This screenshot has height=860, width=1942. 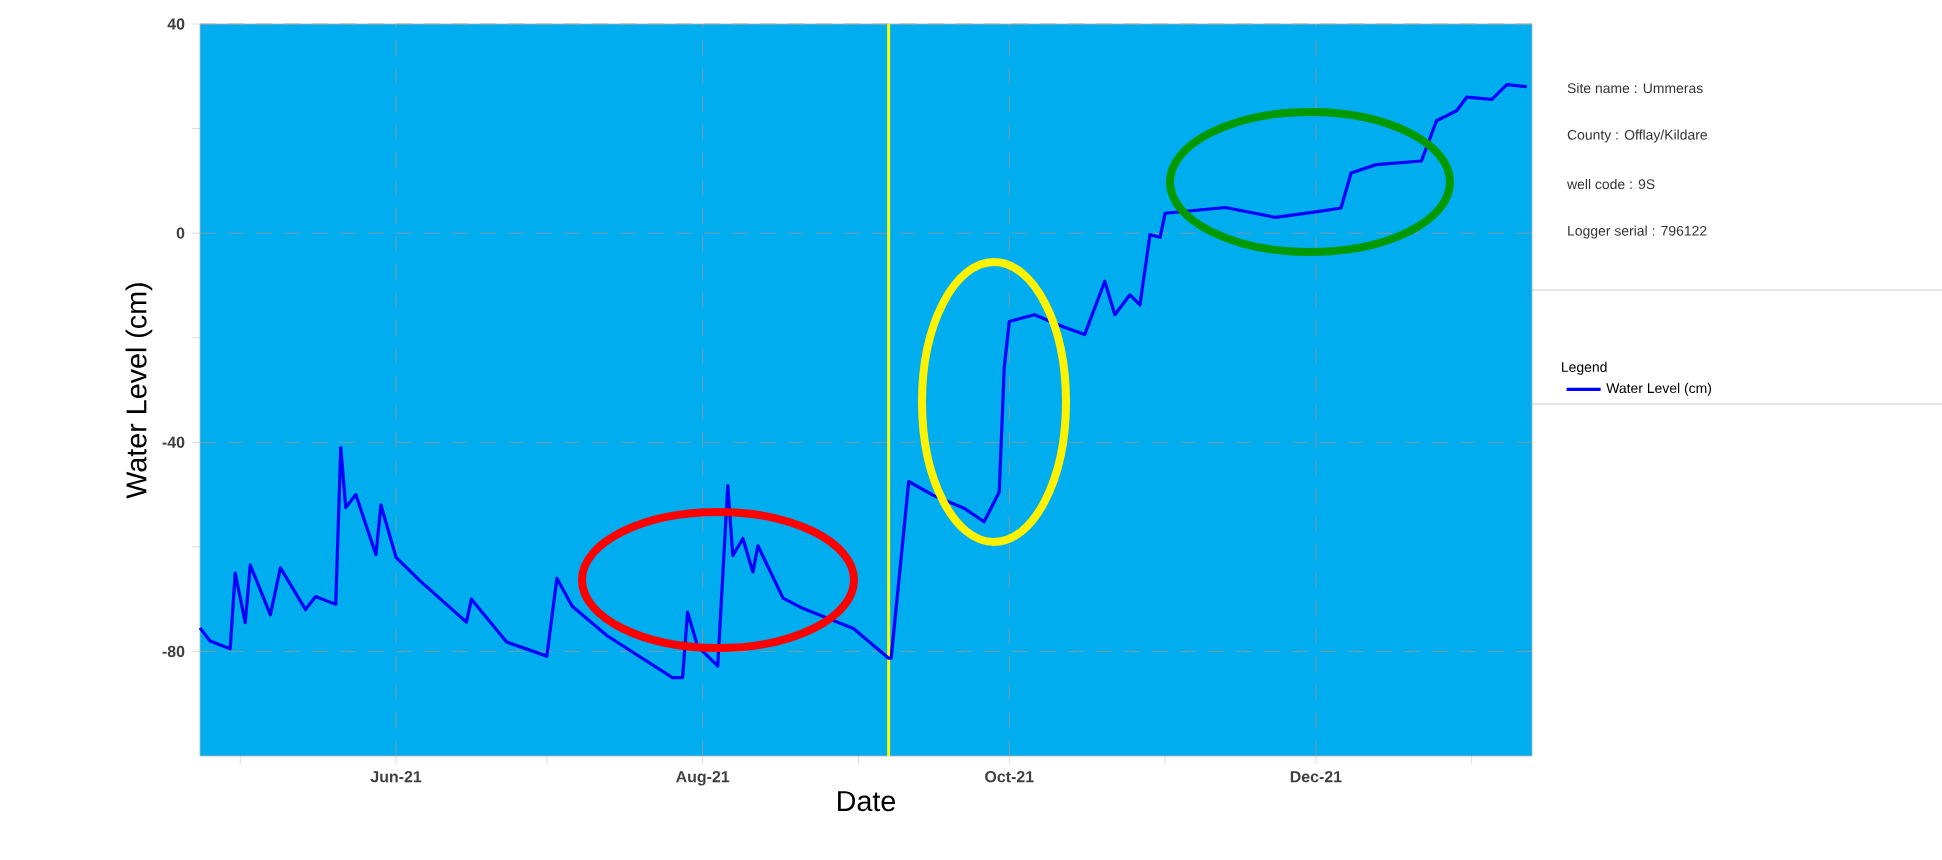 What do you see at coordinates (867, 801) in the screenshot?
I see `x-axis-title: Date` at bounding box center [867, 801].